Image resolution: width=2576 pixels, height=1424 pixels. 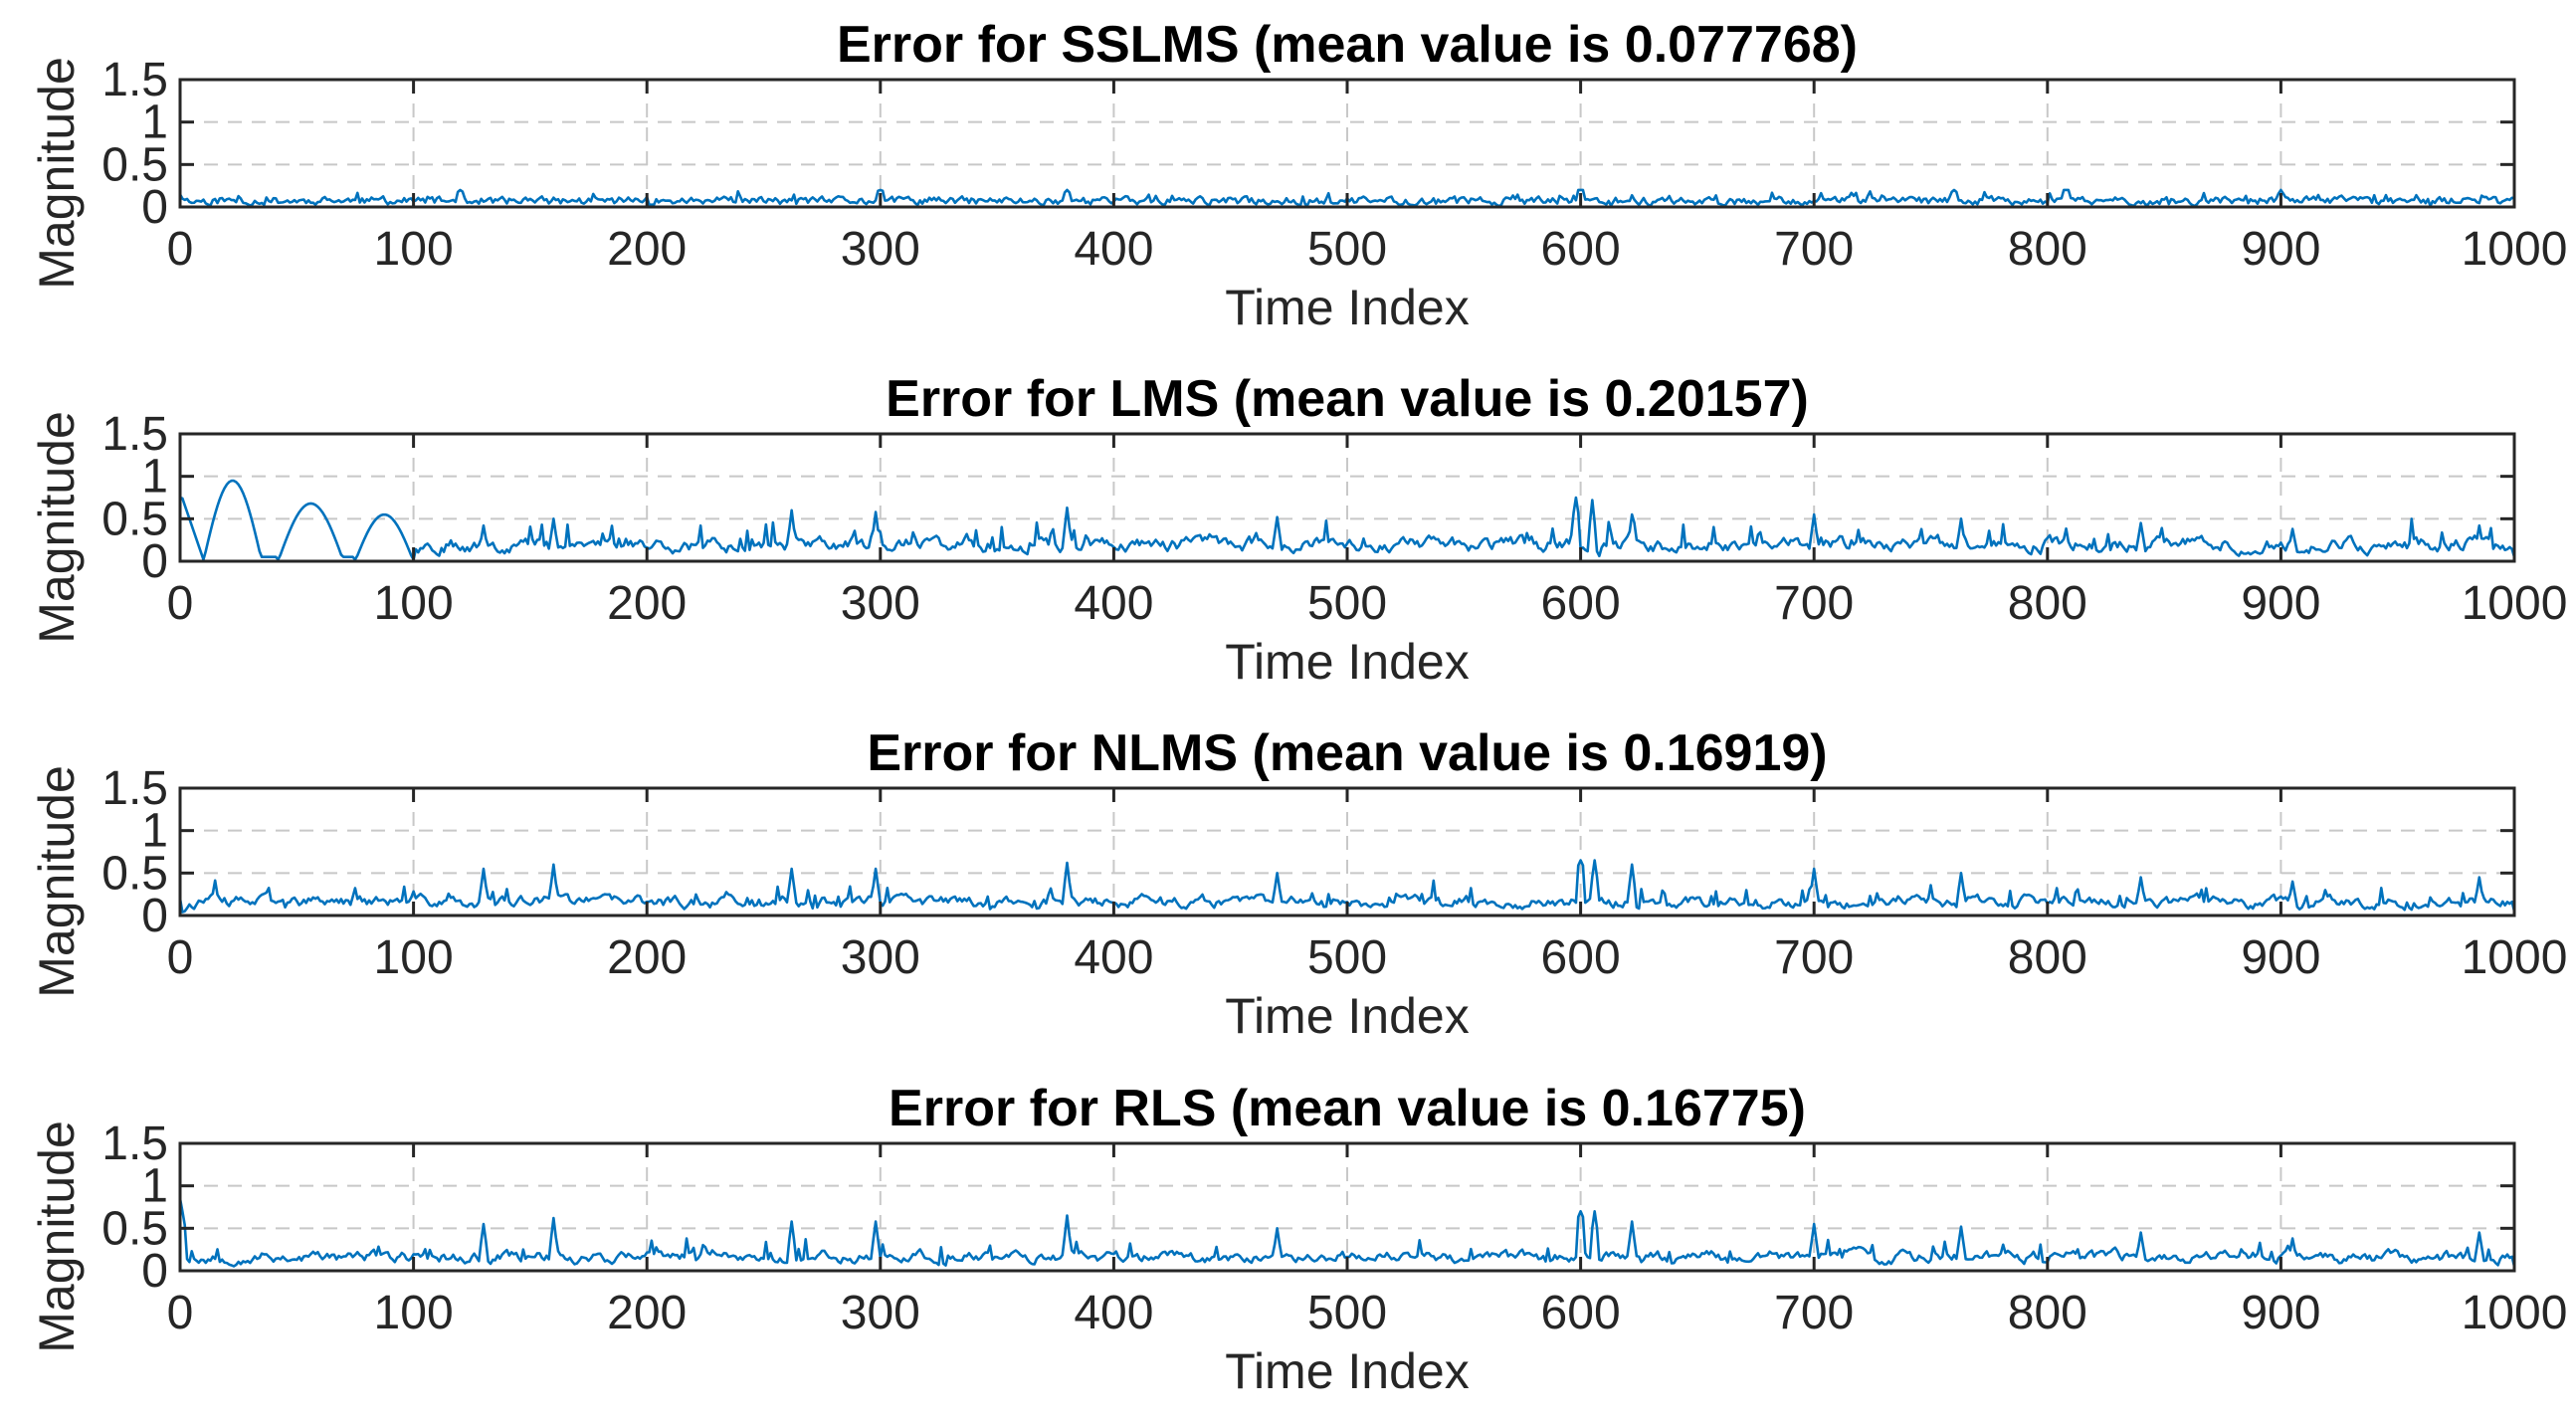 I want to click on chart-title: Error for NLMS (mean value is 0.16919), so click(x=1347, y=753).